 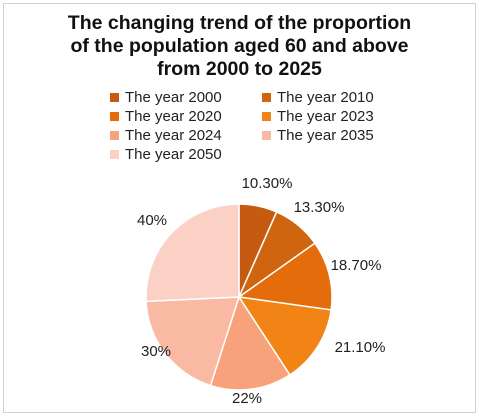 What do you see at coordinates (267, 183) in the screenshot?
I see `data-label: 10.30%` at bounding box center [267, 183].